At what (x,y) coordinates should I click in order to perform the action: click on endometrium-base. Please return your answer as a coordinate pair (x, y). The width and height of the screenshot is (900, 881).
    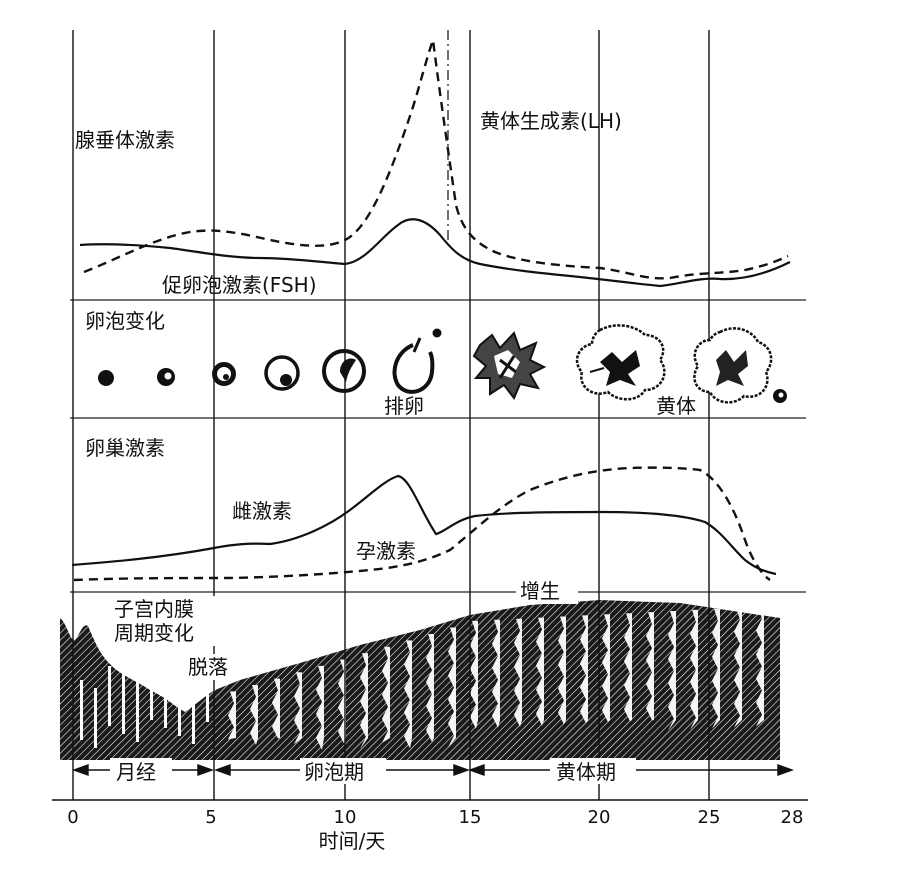
    Looking at the image, I should click on (420, 680).